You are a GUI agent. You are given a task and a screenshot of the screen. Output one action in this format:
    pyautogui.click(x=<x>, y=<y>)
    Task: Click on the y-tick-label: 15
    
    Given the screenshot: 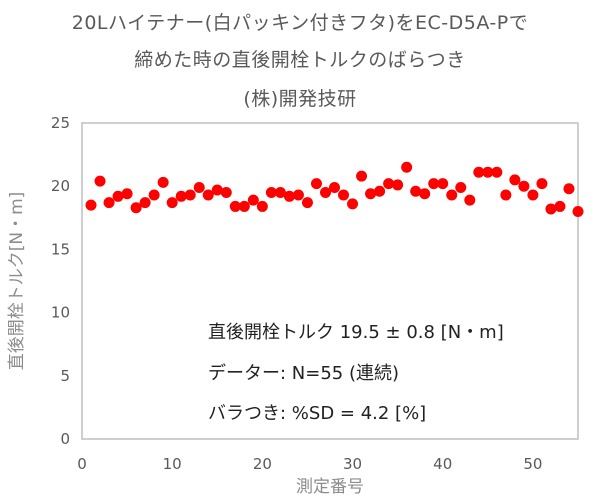 What is the action you would take?
    pyautogui.click(x=60, y=249)
    